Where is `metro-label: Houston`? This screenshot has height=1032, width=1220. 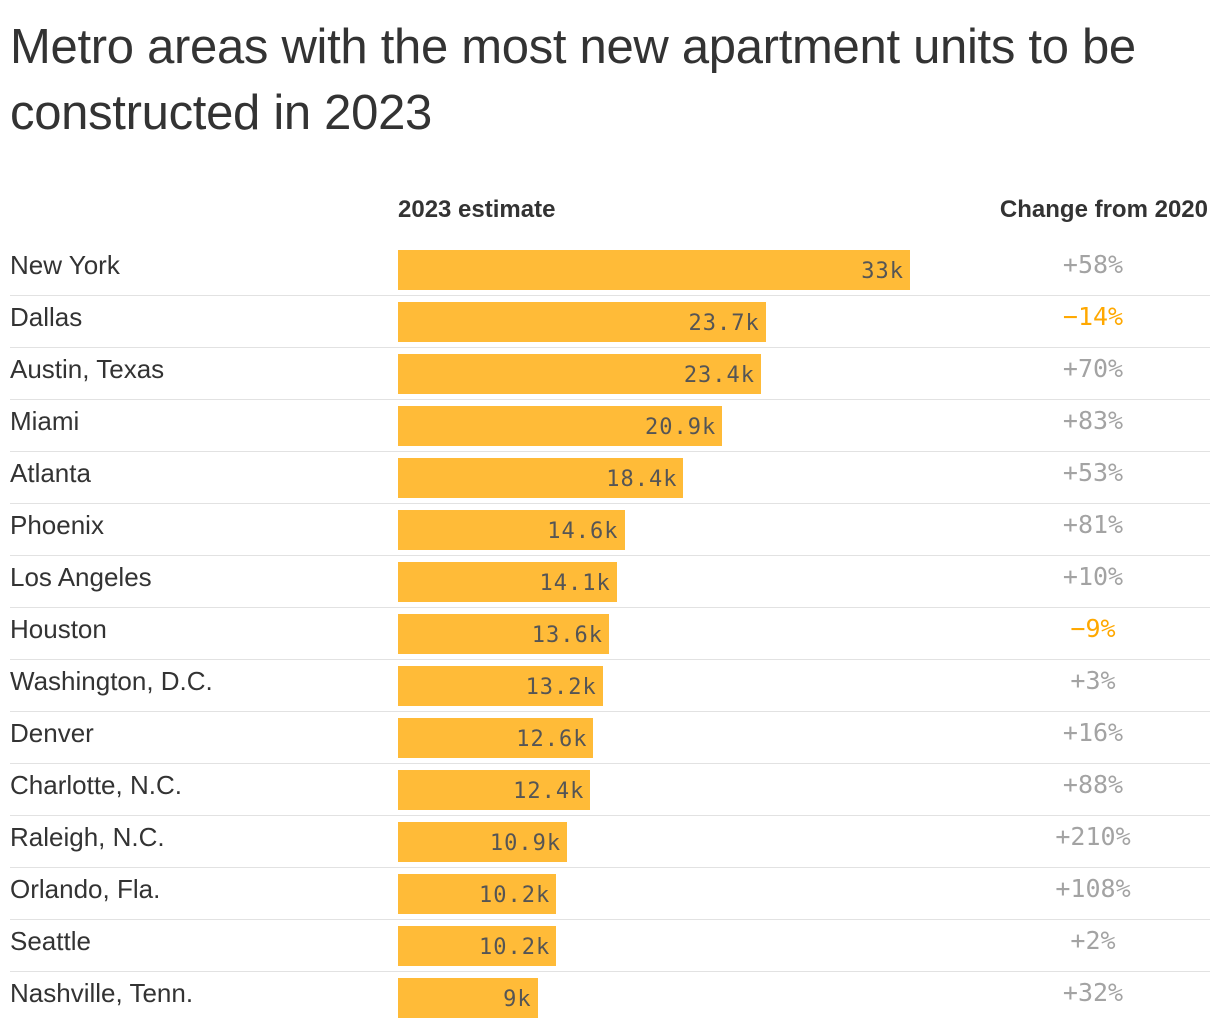
metro-label: Houston is located at coordinates (58, 629).